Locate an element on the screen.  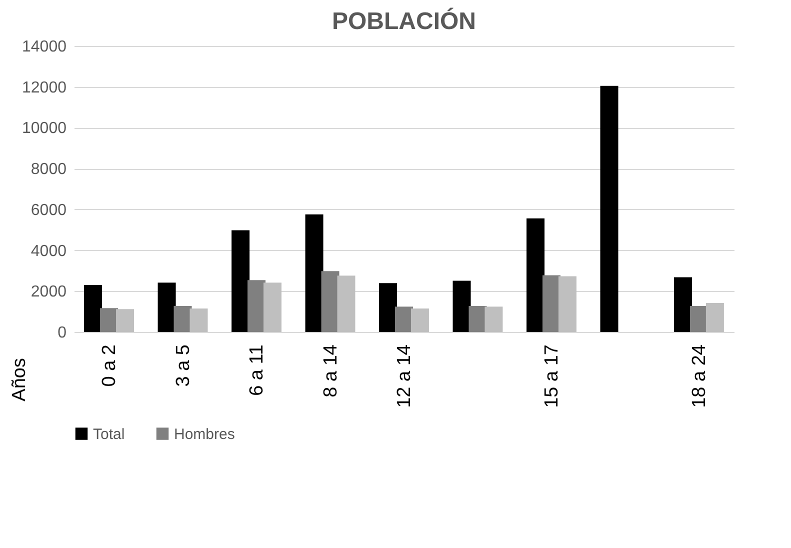
y-tick-label: 8000 is located at coordinates (48, 169).